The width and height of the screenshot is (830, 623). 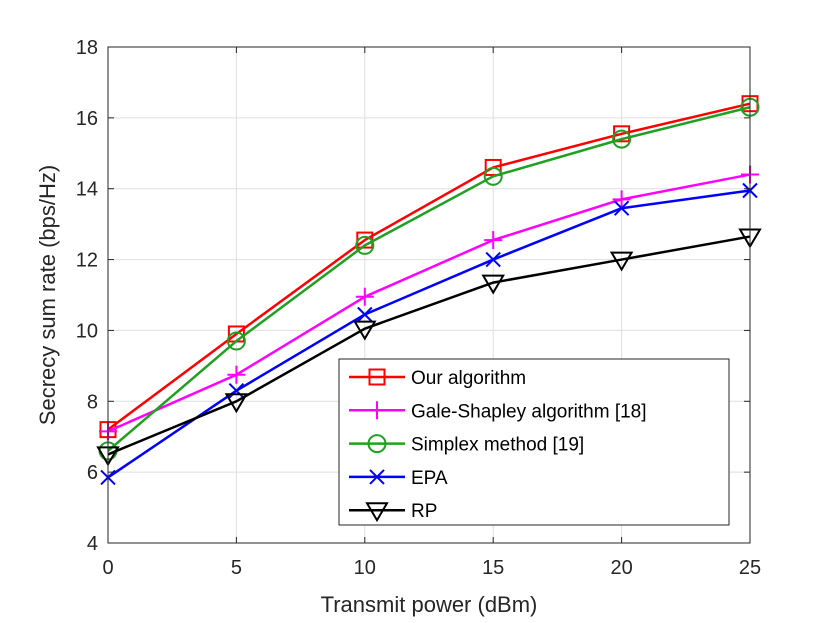 What do you see at coordinates (621, 568) in the screenshot?
I see `x-tick-label: 20` at bounding box center [621, 568].